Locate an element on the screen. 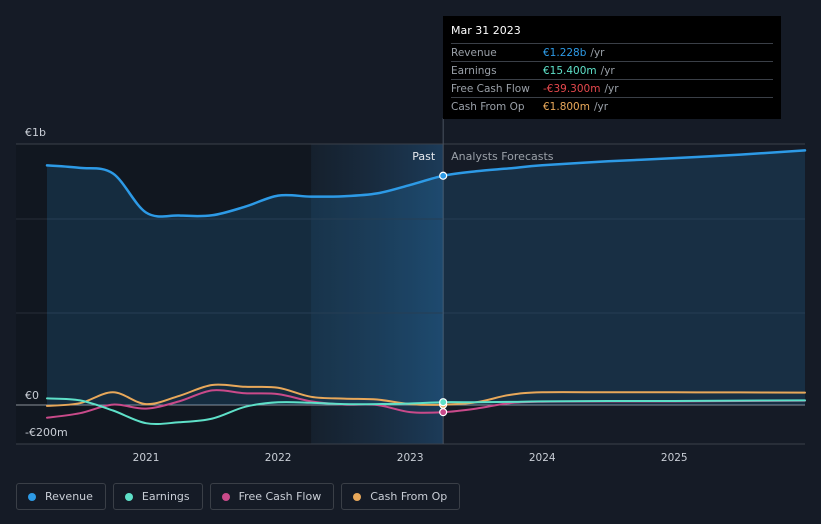  legend-item-earnings: Earnings is located at coordinates (157, 496).